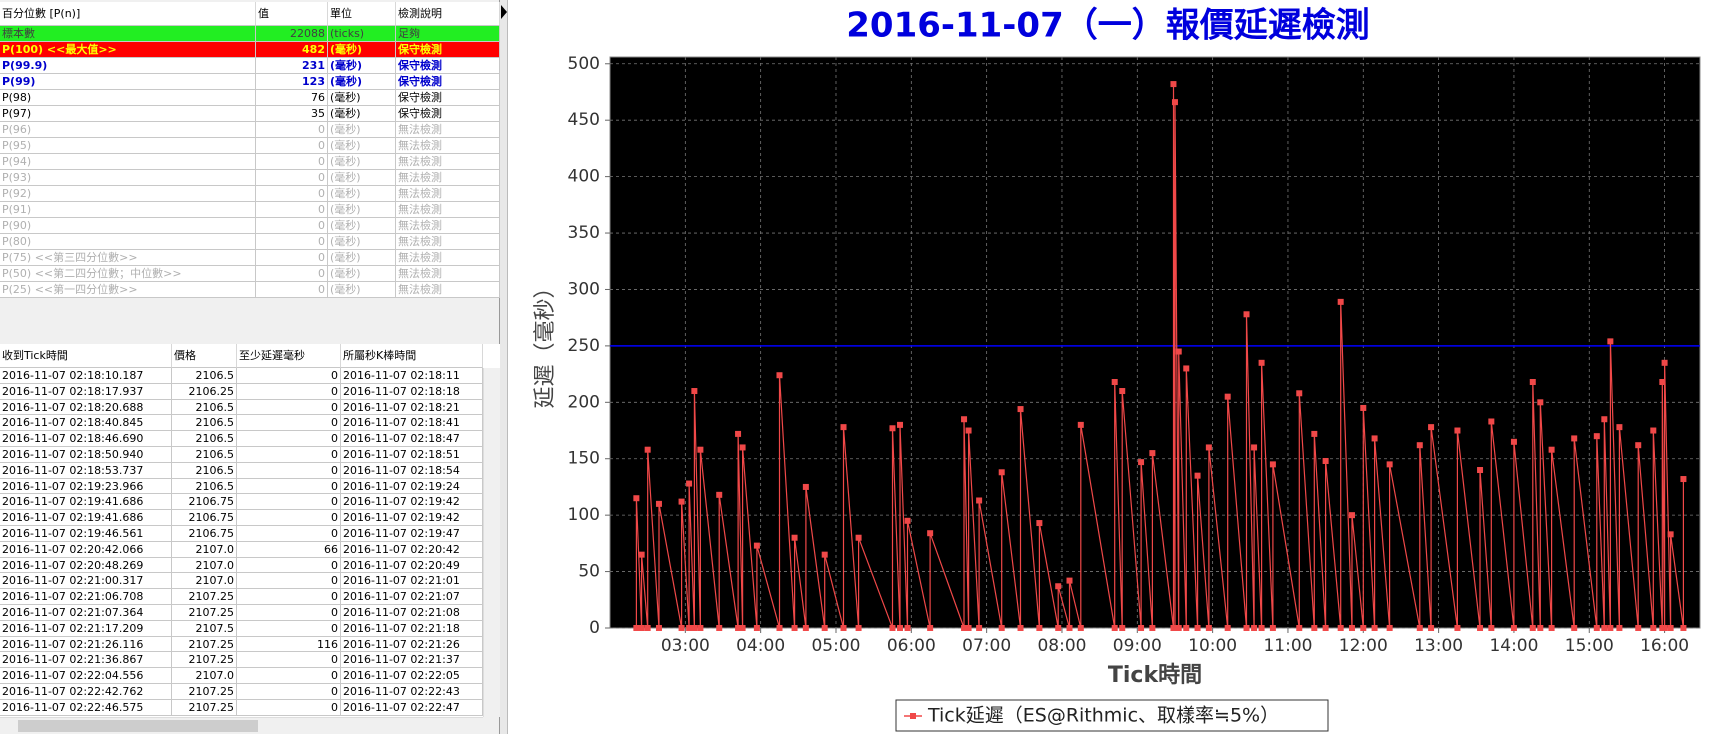  I want to click on table-cell: 2016-11-07 02:21:18, so click(412, 628).